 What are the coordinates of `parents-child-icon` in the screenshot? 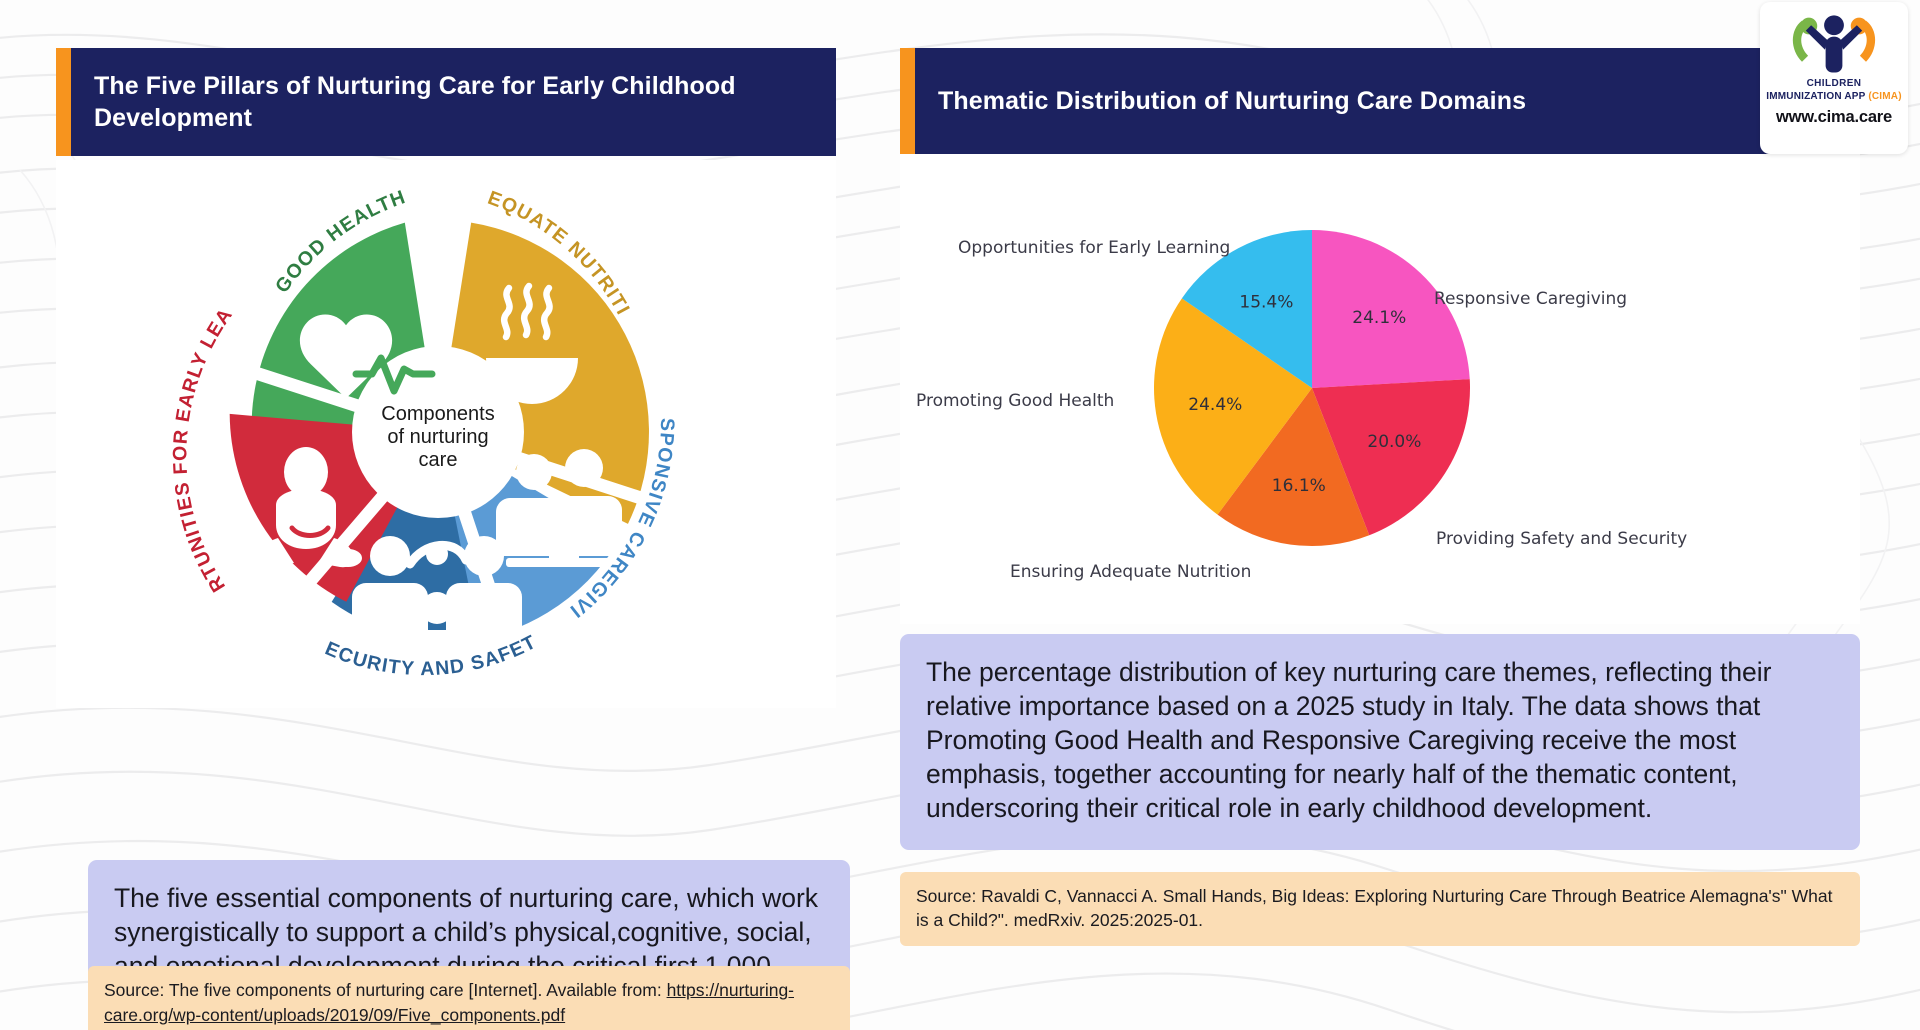 It's located at (560, 508).